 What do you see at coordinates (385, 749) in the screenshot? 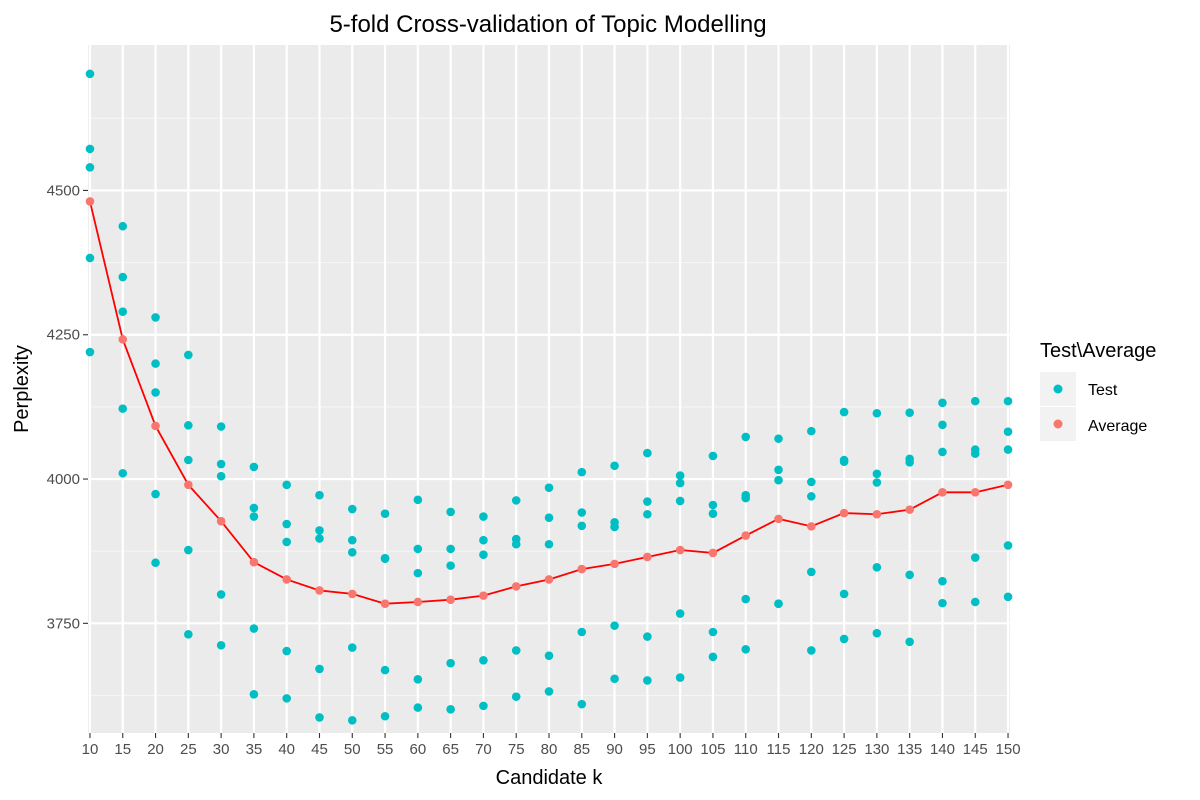
I see `x-tick-label: 55` at bounding box center [385, 749].